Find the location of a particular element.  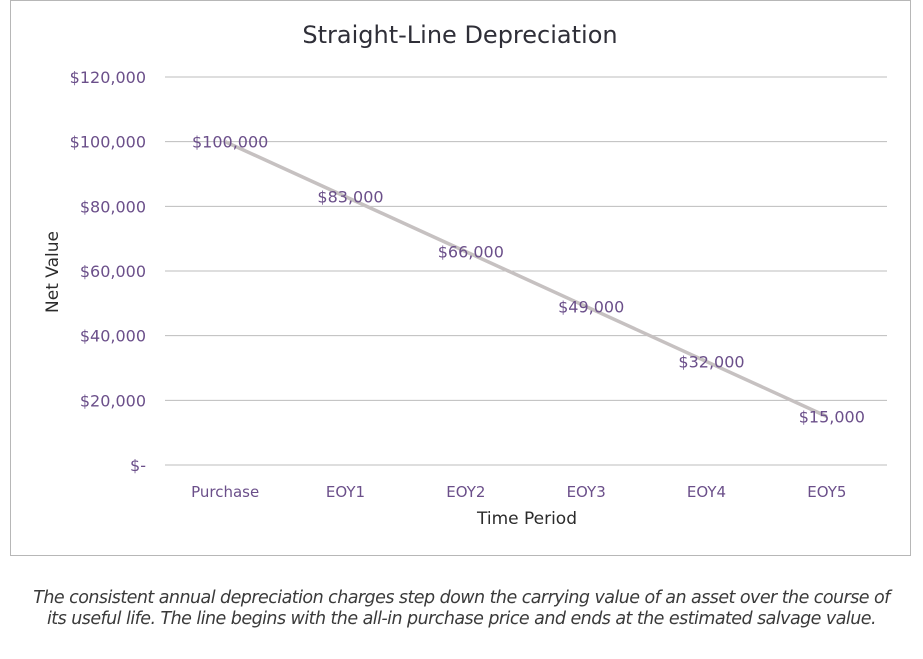

data-label: $100,000 is located at coordinates (230, 142).